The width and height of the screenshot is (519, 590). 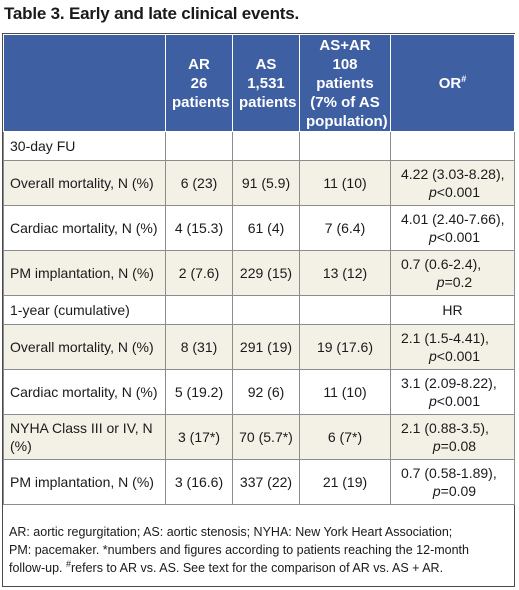 What do you see at coordinates (345, 437) in the screenshot?
I see `cell-asar: 6 (7*)` at bounding box center [345, 437].